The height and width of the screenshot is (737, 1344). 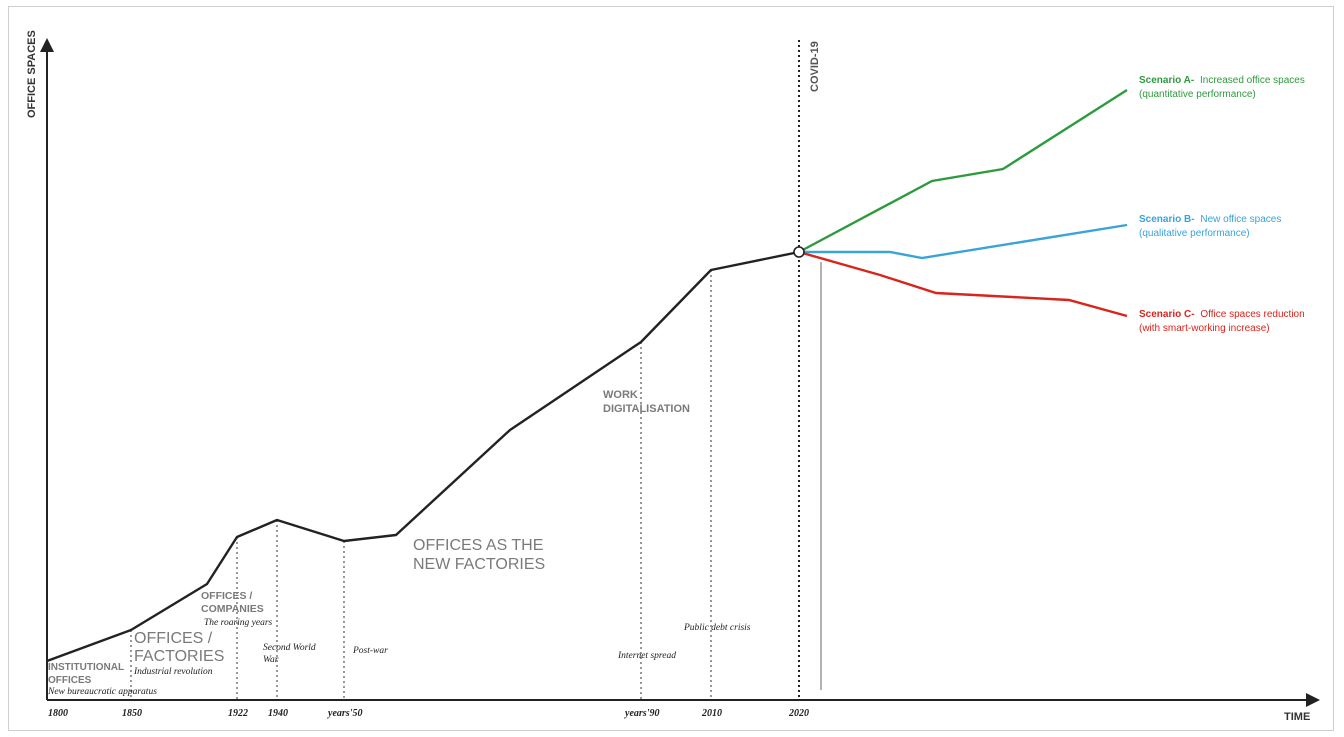 I want to click on tick-2020: 2020, so click(x=798, y=713).